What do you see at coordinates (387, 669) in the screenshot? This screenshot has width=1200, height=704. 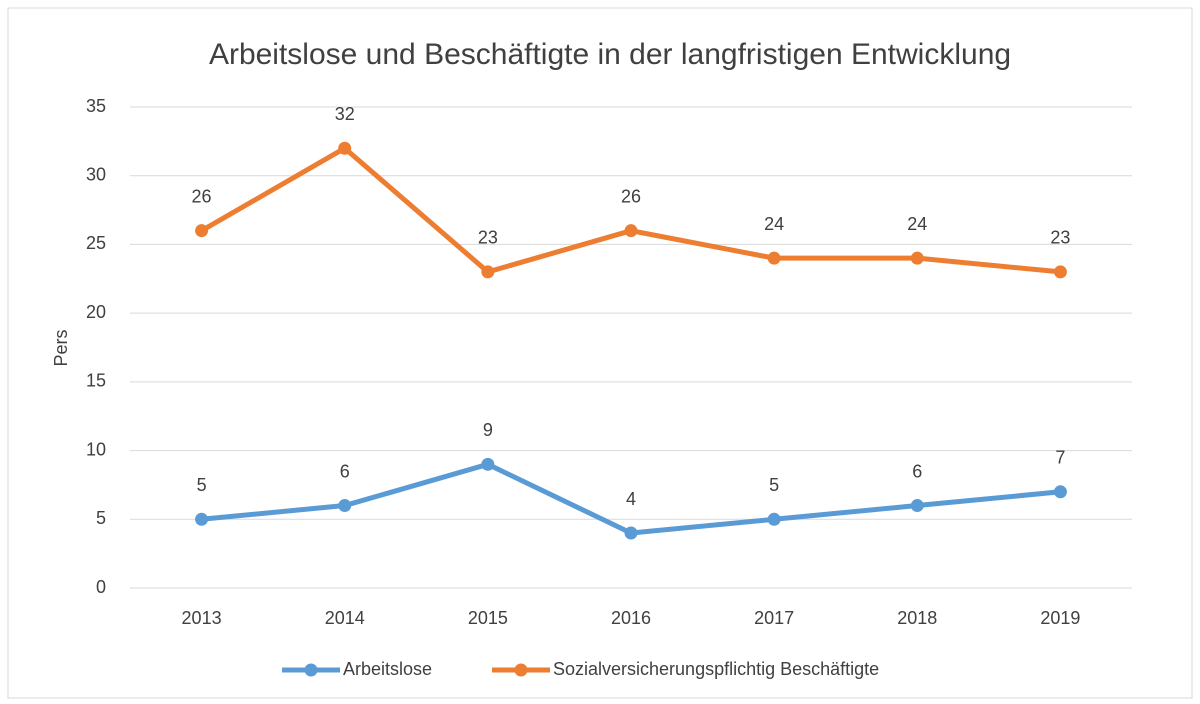 I see `legend-label: Arbeitslose` at bounding box center [387, 669].